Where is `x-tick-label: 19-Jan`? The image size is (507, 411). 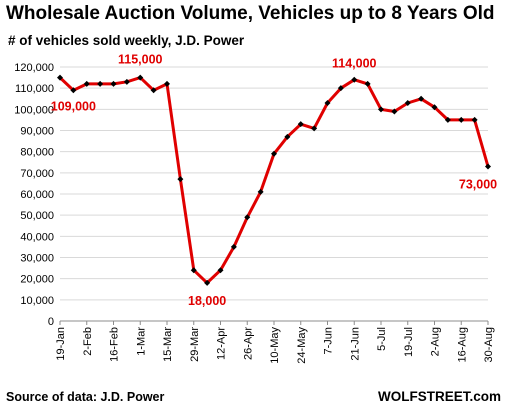
x-tick-label: 19-Jan is located at coordinates (61, 344).